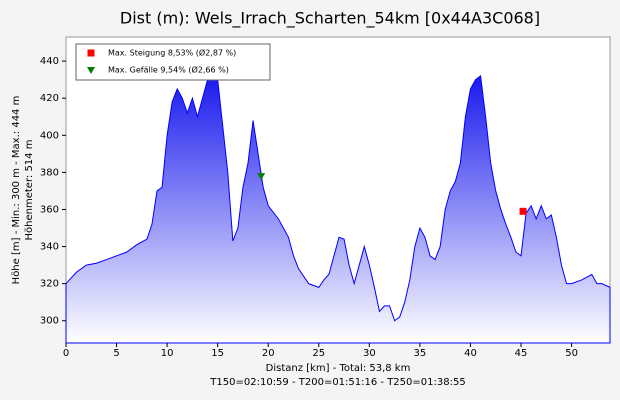 The image size is (620, 400). I want to click on x-tick-label: 0, so click(66, 353).